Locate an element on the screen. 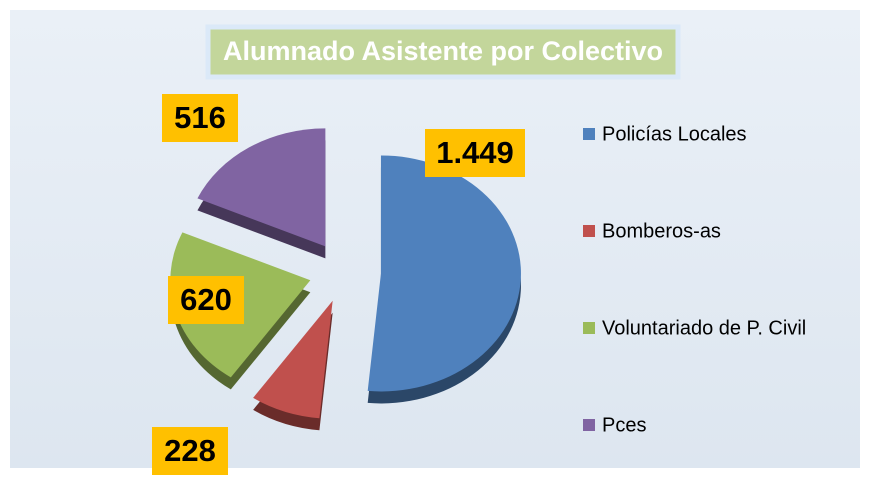 Image resolution: width=869 pixels, height=479 pixels. title-box is located at coordinates (443, 52).